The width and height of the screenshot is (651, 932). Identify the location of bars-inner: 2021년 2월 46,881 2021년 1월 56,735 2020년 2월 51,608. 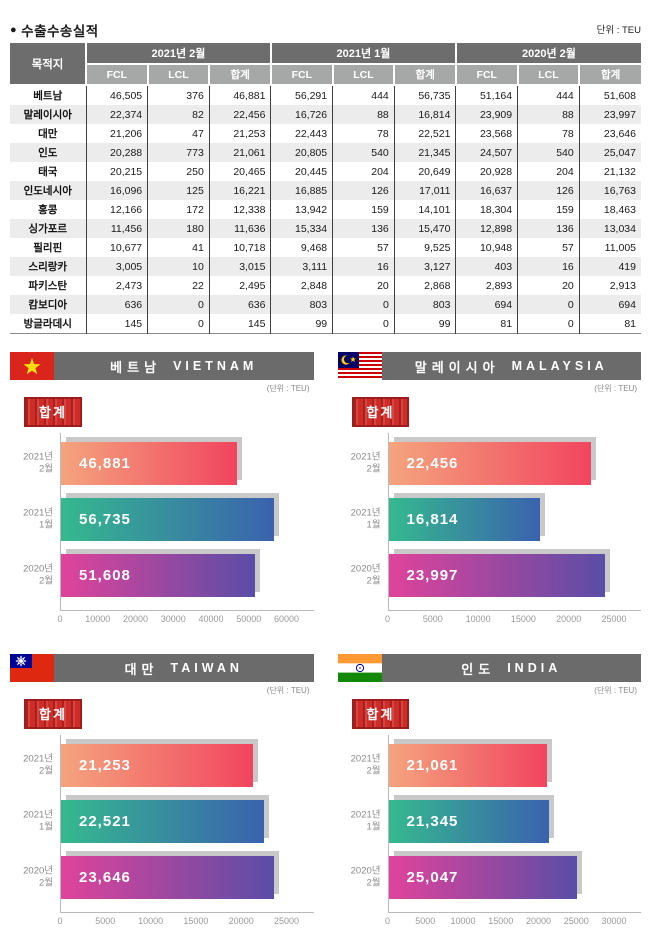
(155, 519).